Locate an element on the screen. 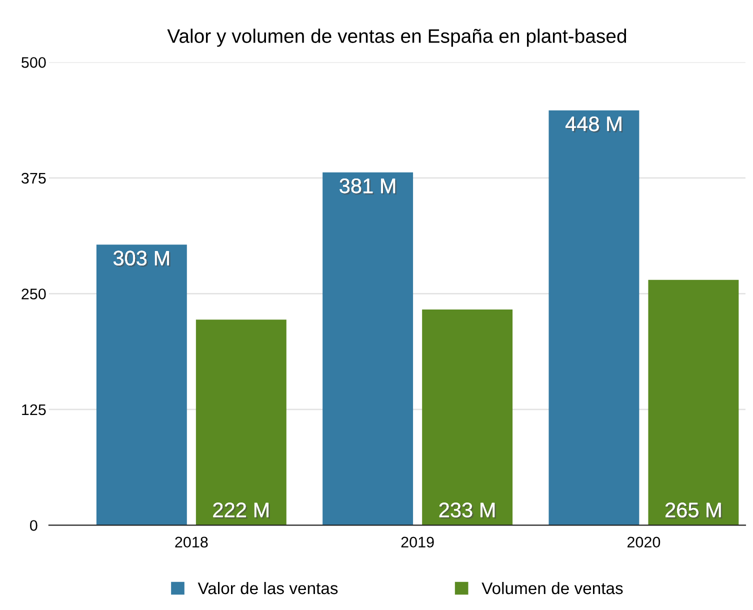  data-label: 448 M is located at coordinates (594, 124).